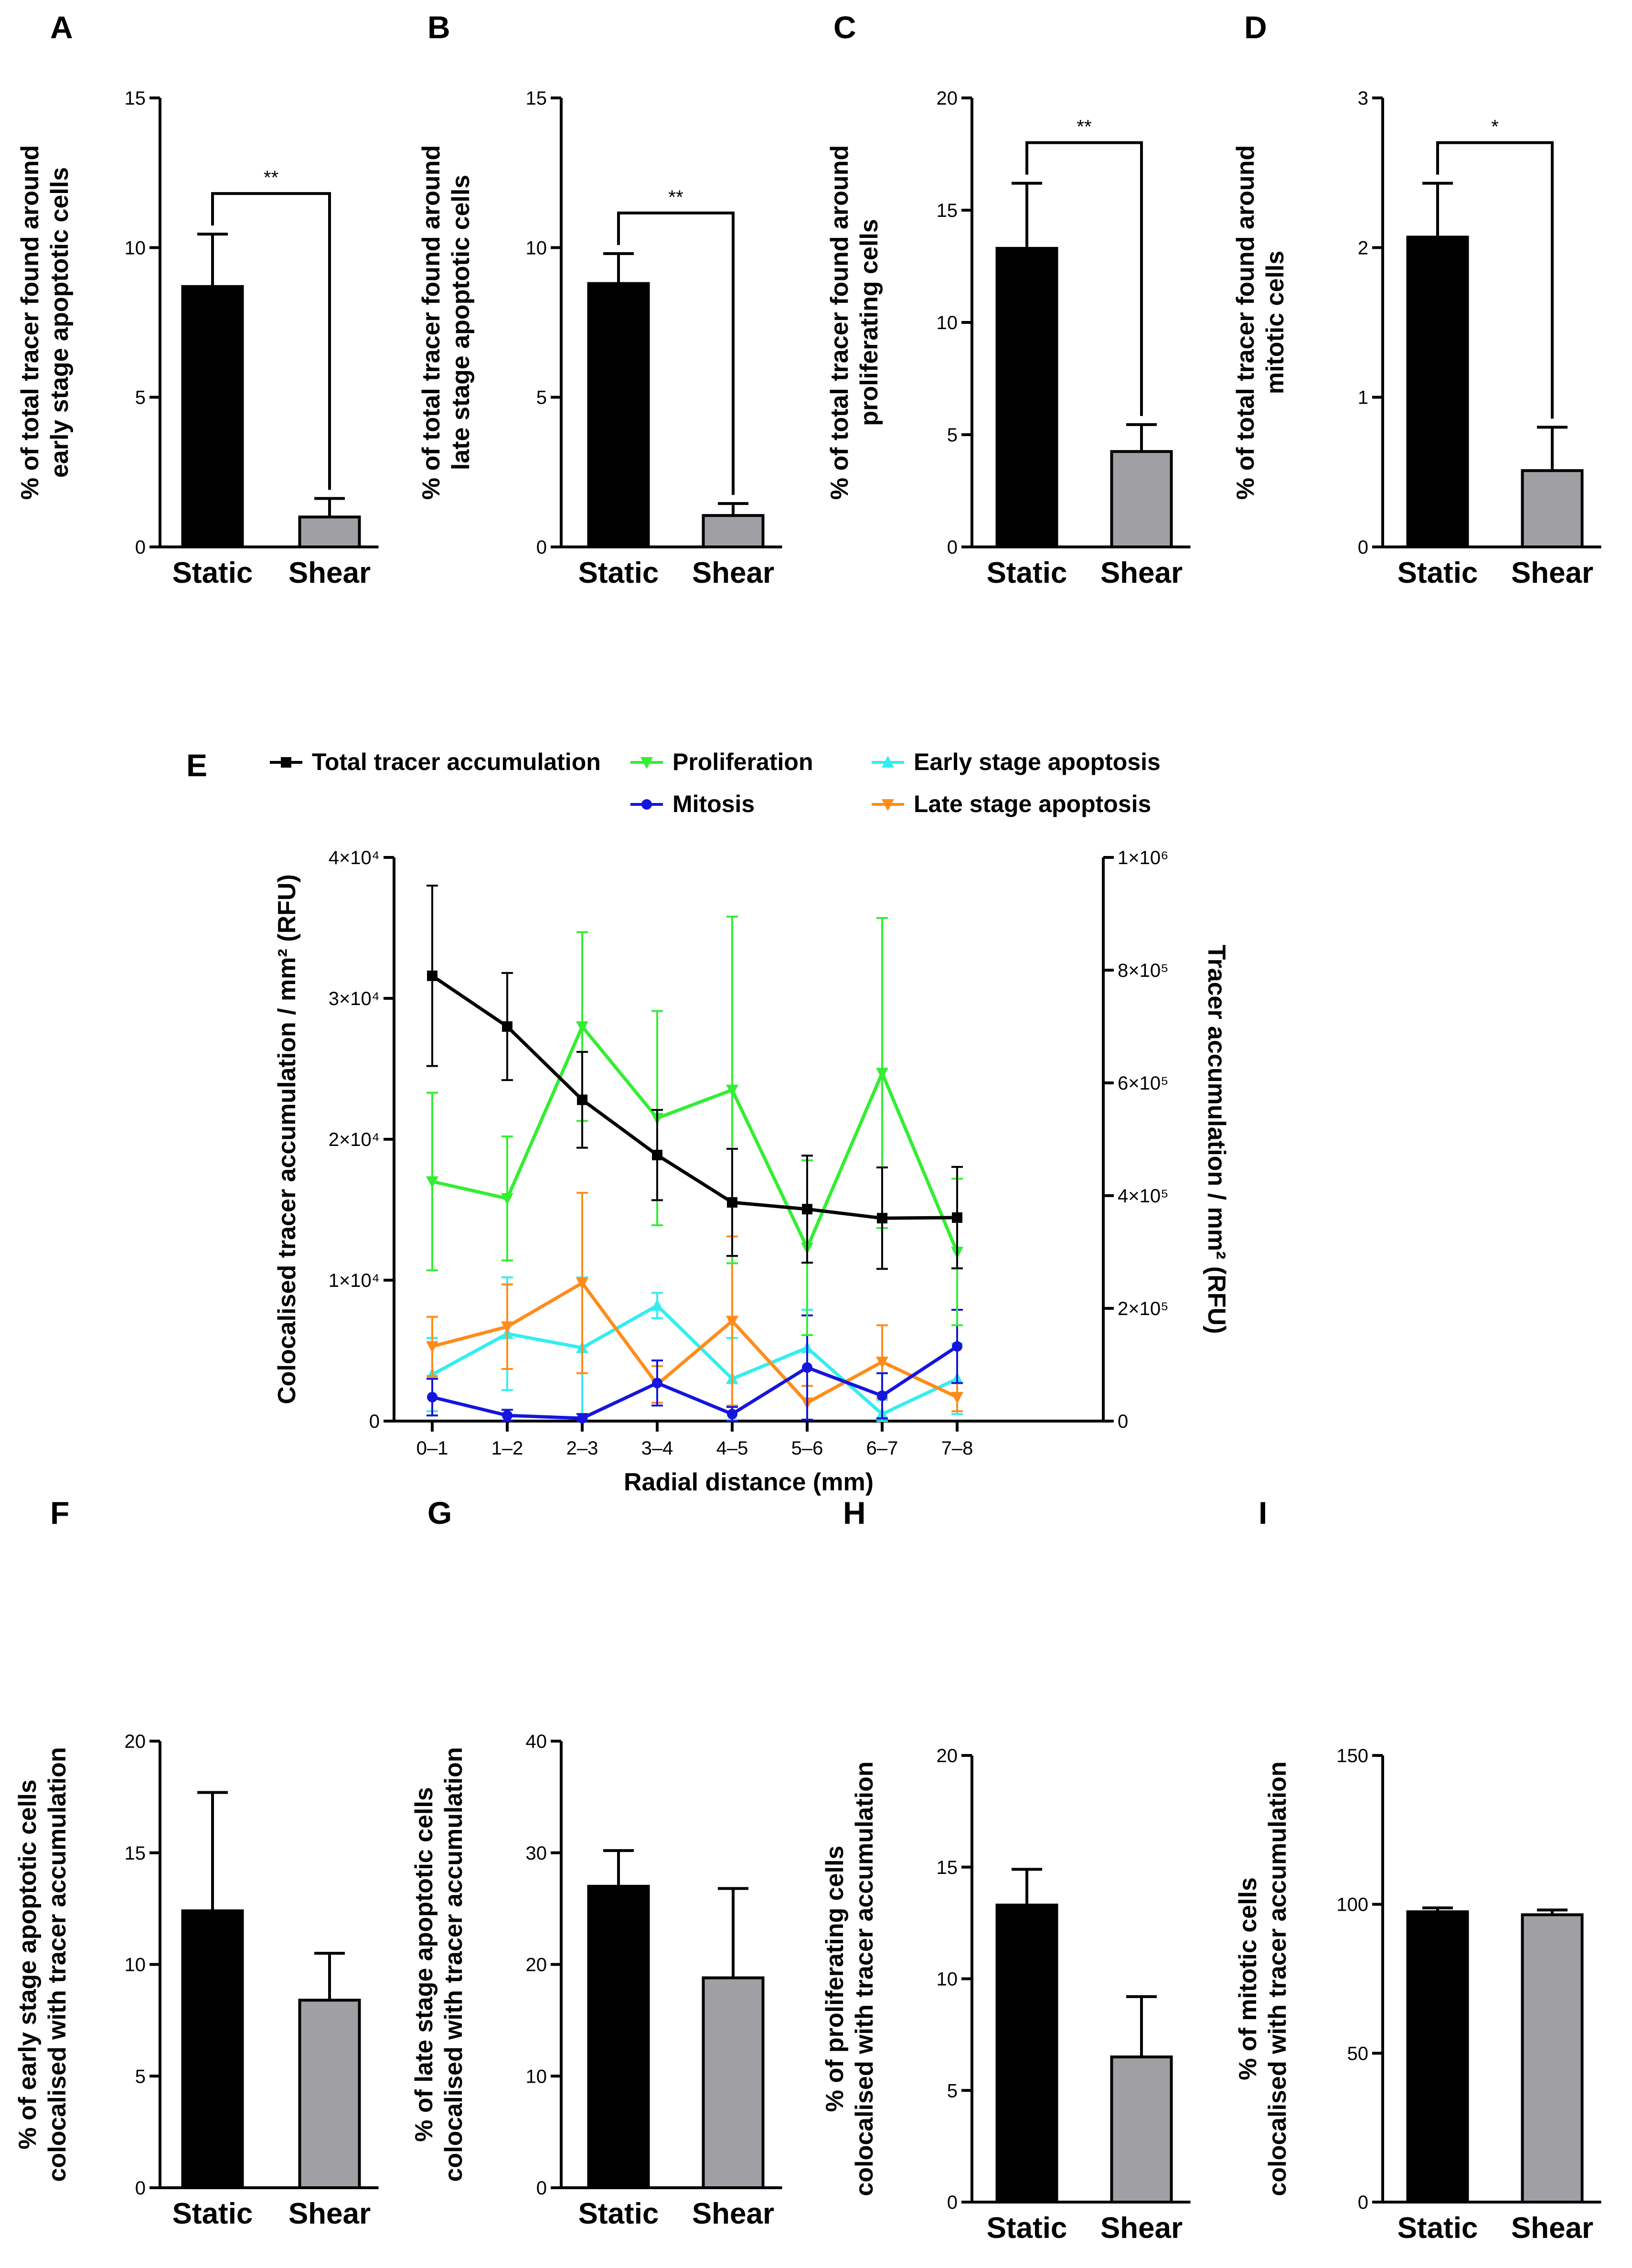 The width and height of the screenshot is (1632, 2268). What do you see at coordinates (947, 210) in the screenshot?
I see `chart-c-ytick-label: 15` at bounding box center [947, 210].